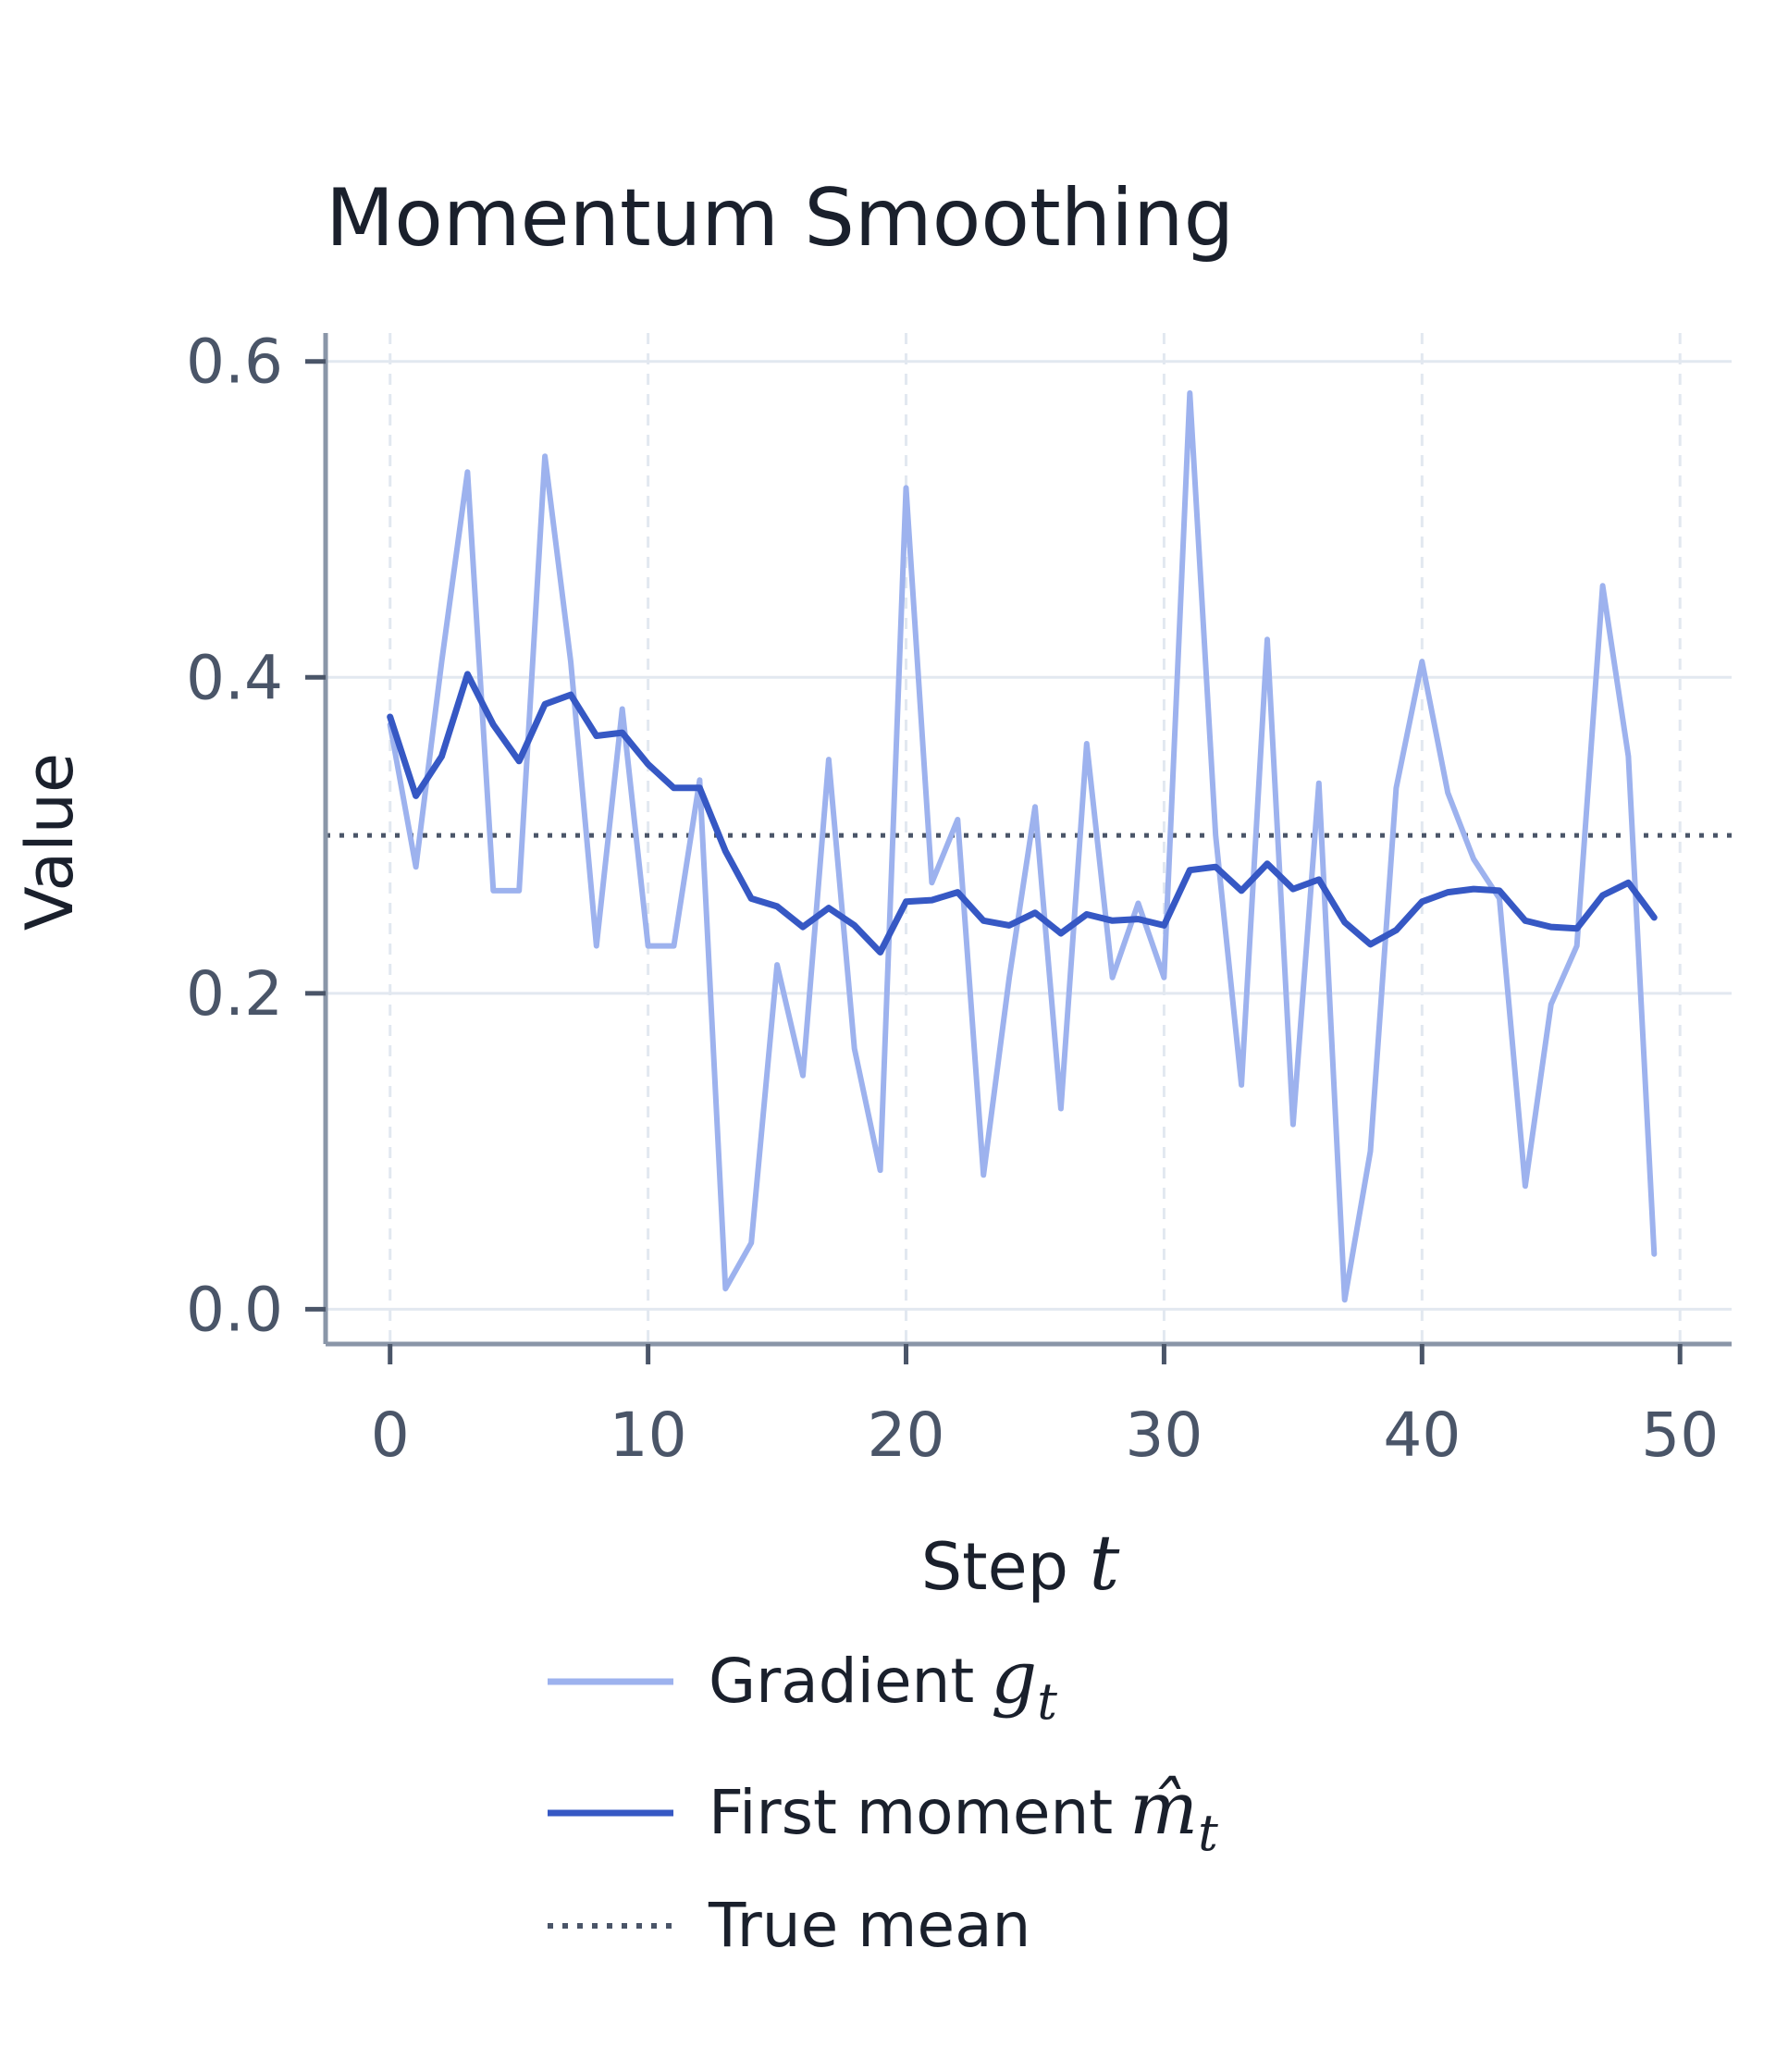 The image size is (1776, 2072). What do you see at coordinates (649, 1435) in the screenshot?
I see `x-tick-label-1: 10` at bounding box center [649, 1435].